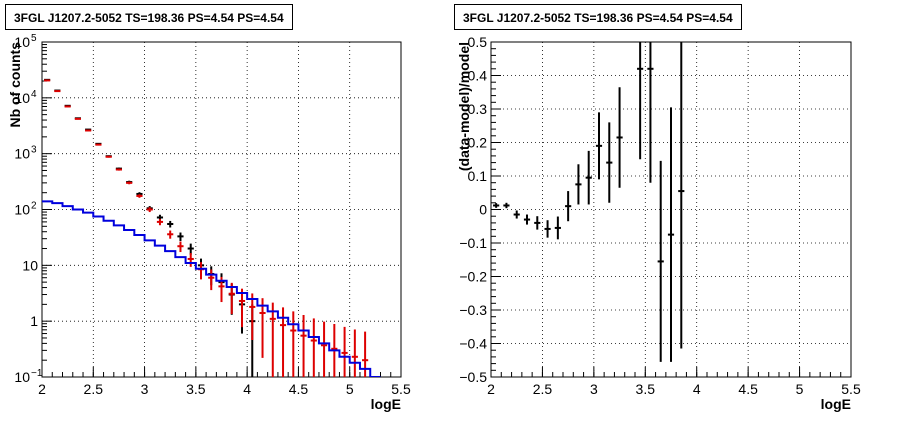  Describe the element at coordinates (478, 176) in the screenshot. I see `y-tick-label: 0.1` at that location.